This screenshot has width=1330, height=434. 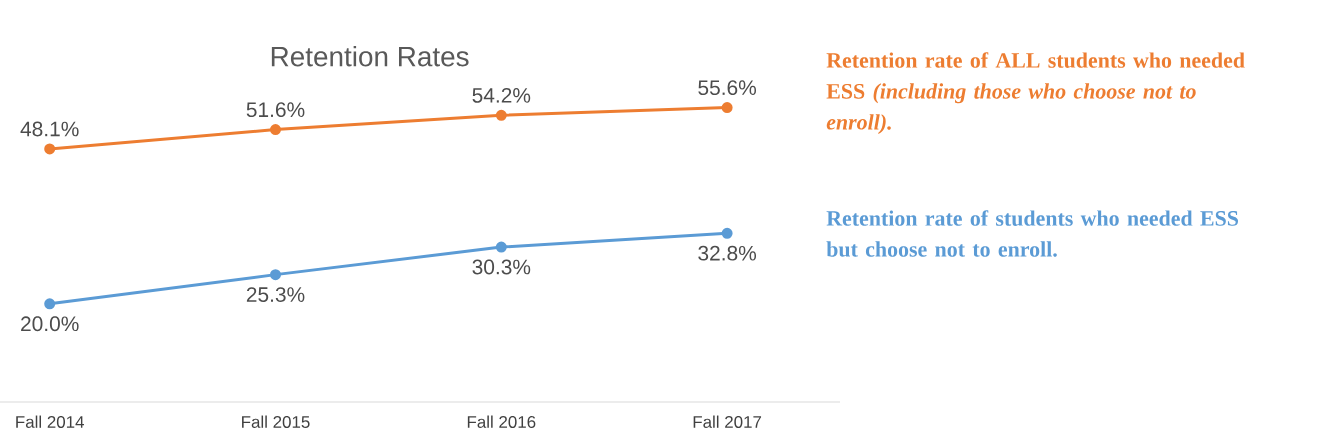 What do you see at coordinates (50, 324) in the screenshot?
I see `data-label: 20.0%` at bounding box center [50, 324].